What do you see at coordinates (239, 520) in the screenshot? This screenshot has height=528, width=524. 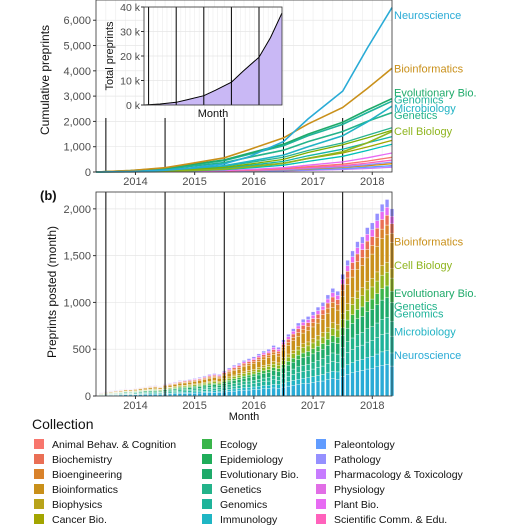 I see `legend-item: Immunology` at bounding box center [239, 520].